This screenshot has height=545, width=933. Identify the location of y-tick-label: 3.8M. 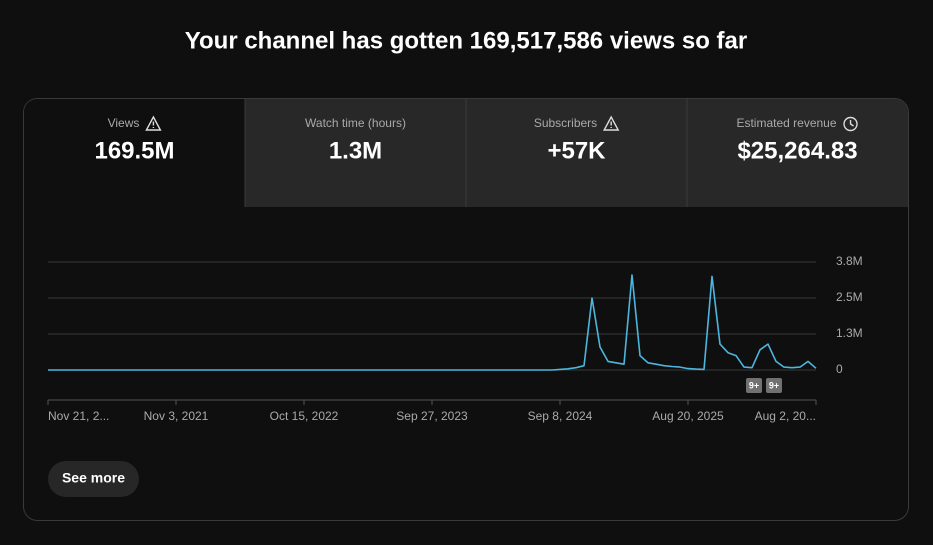
(849, 261).